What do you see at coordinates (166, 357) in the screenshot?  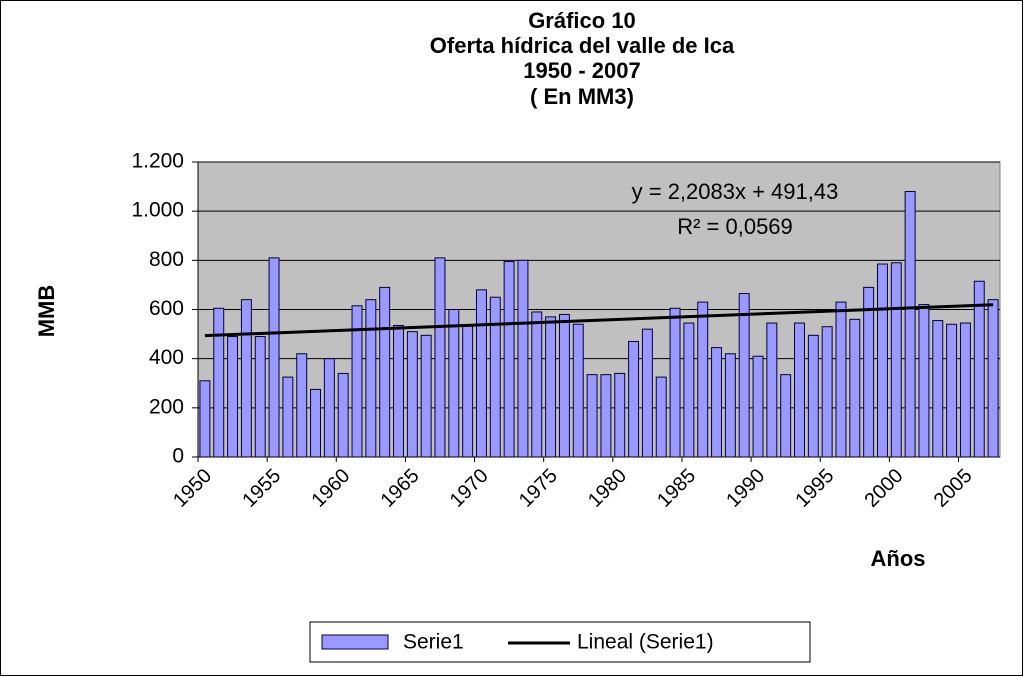 I see `y-tick-label: 400` at bounding box center [166, 357].